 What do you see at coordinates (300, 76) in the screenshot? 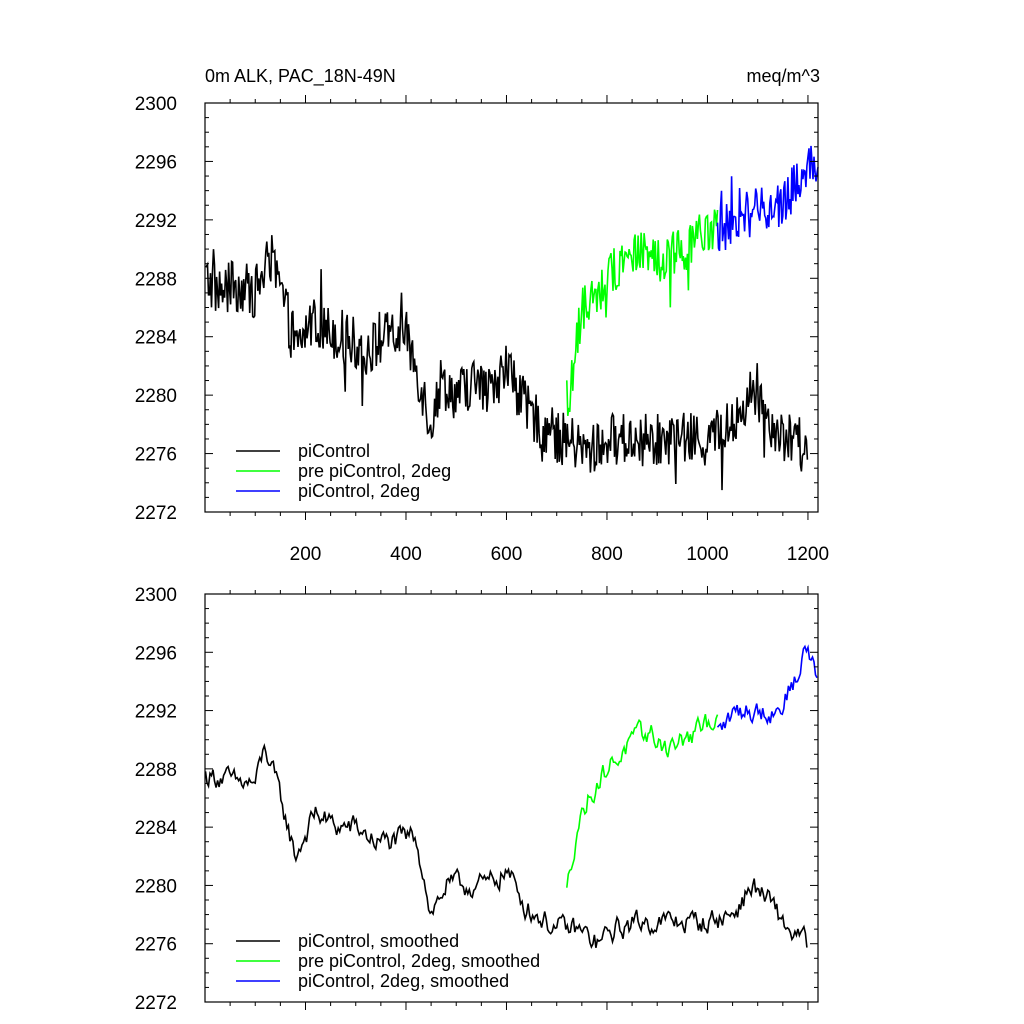
I see `chart-title: 0m ALK, PAC_18N-49N` at bounding box center [300, 76].